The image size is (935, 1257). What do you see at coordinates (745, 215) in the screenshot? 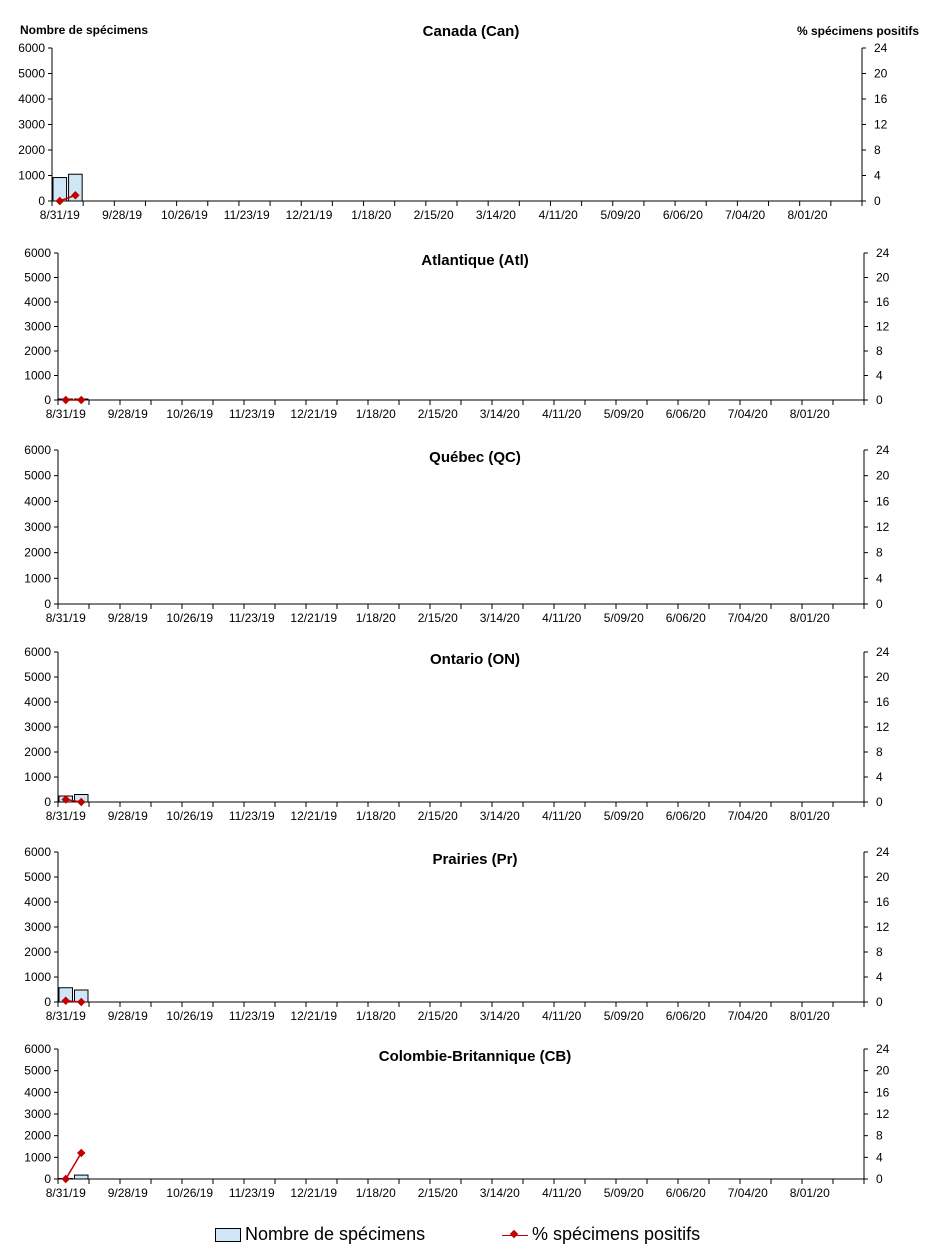
I see `x-tick-label: 7/04/20` at bounding box center [745, 215].